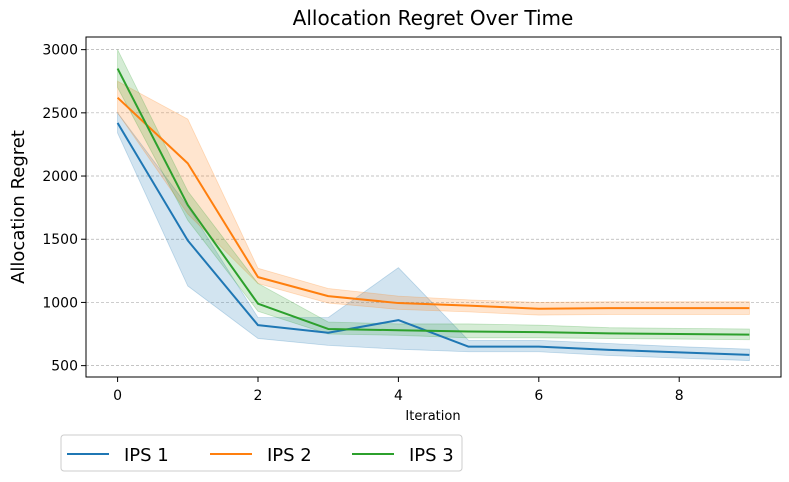  What do you see at coordinates (60, 303) in the screenshot?
I see `y-tick-label: 1000` at bounding box center [60, 303].